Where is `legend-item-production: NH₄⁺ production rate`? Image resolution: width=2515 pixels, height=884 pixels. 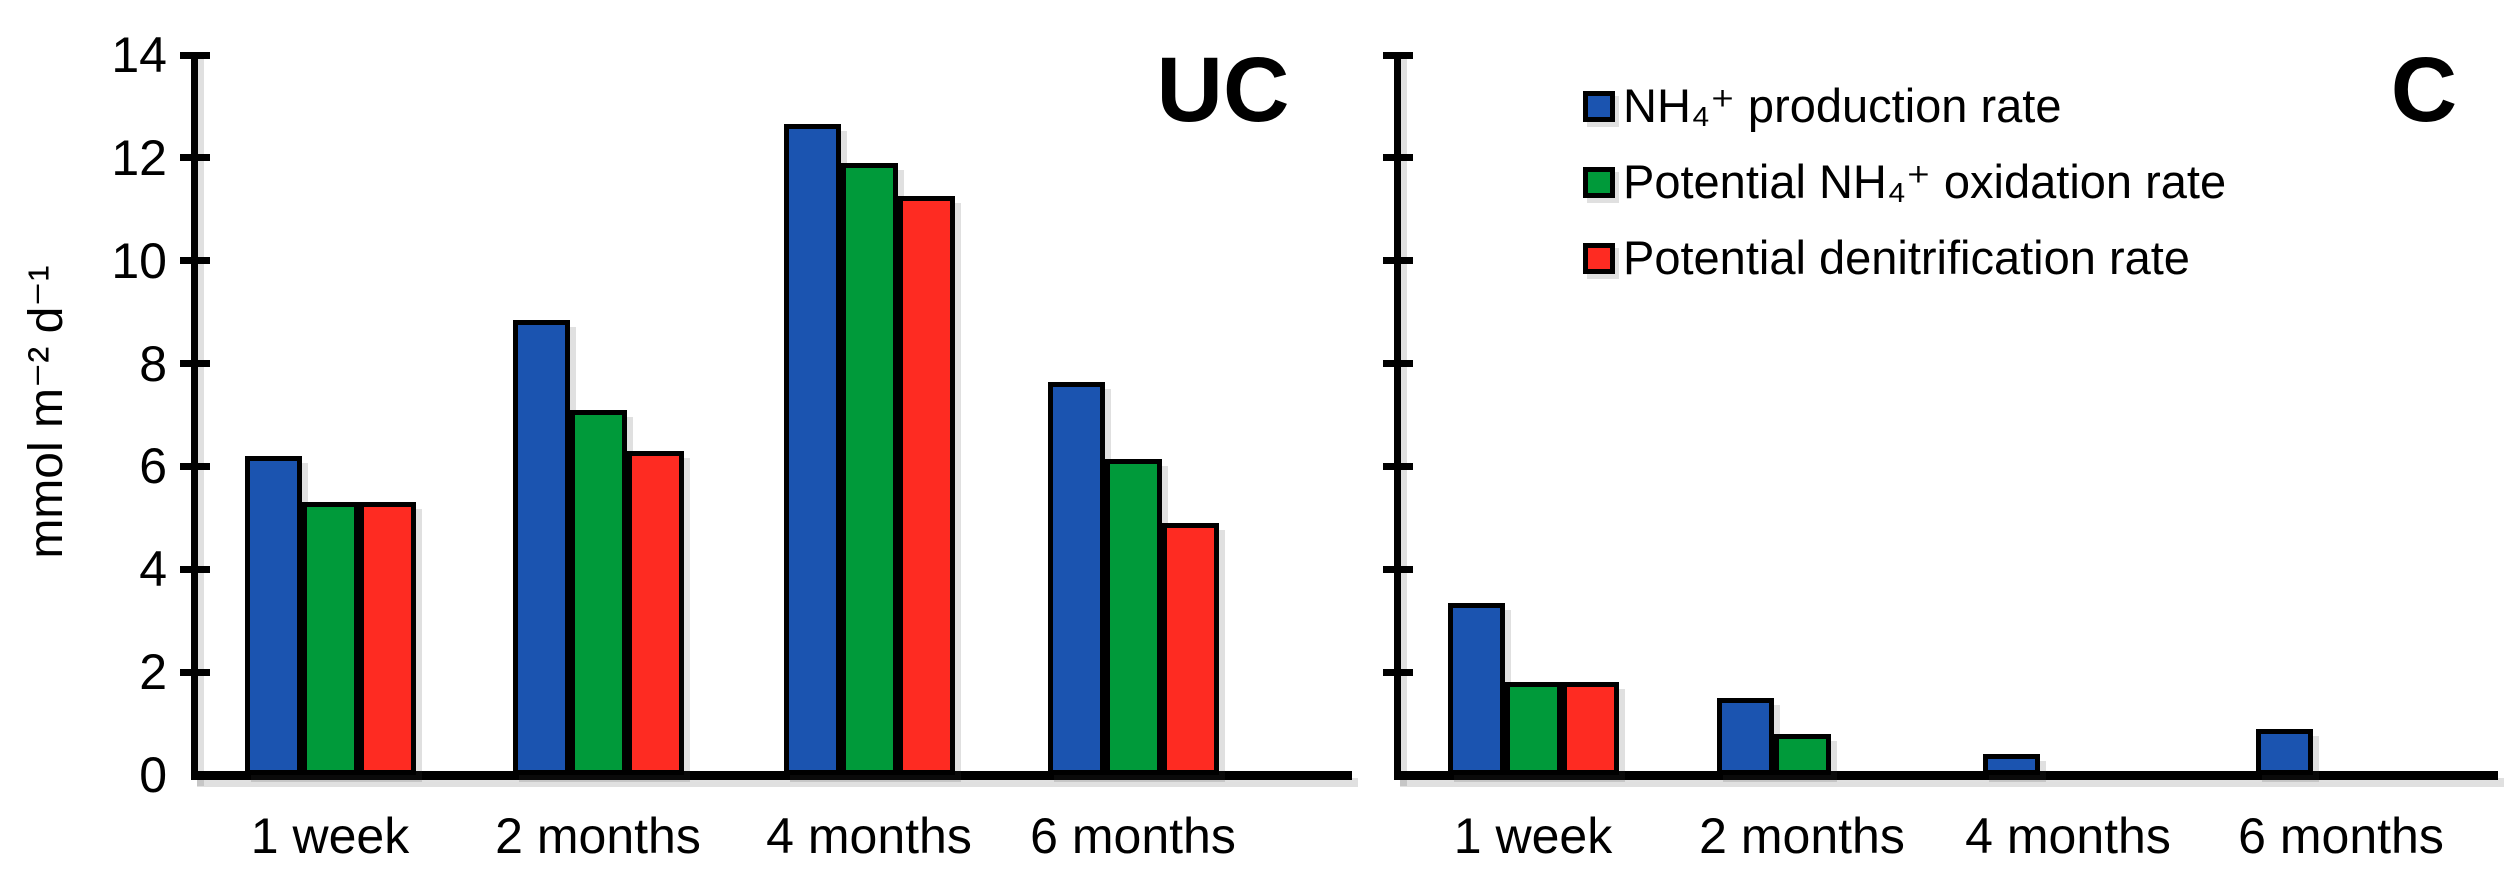 legend-item-production: NH₄⁺ production rate is located at coordinates (1822, 106).